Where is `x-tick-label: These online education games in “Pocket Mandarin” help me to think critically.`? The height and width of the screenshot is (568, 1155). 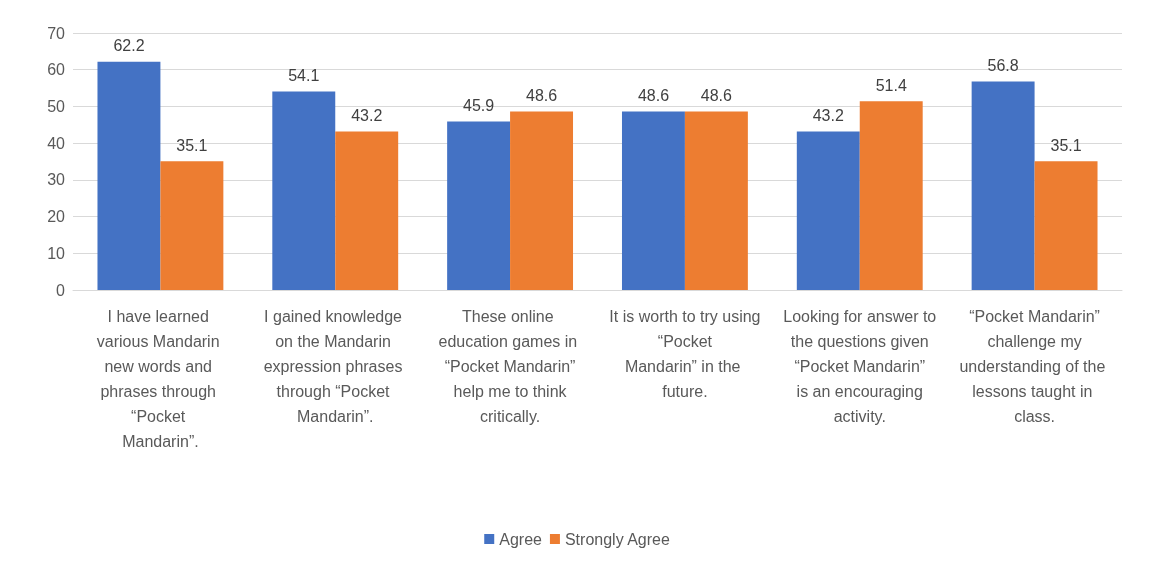 x-tick-label: These online education games in “Pocket Mandarin” help me to think critically. is located at coordinates (510, 366).